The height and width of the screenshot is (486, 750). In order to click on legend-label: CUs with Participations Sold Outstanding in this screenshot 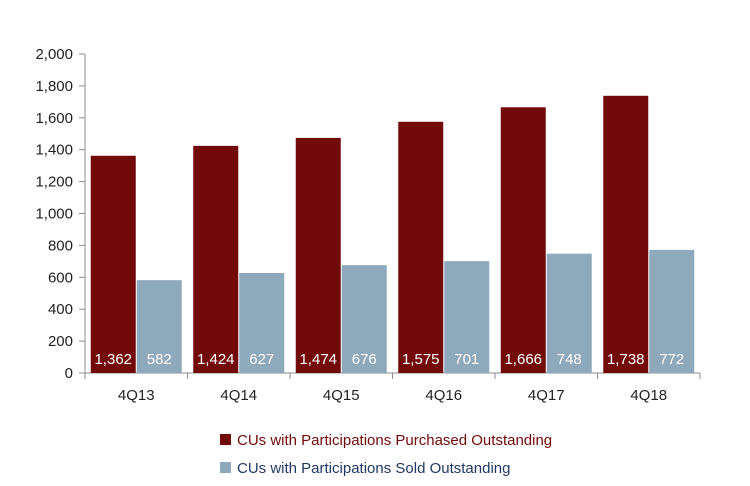, I will do `click(373, 468)`.